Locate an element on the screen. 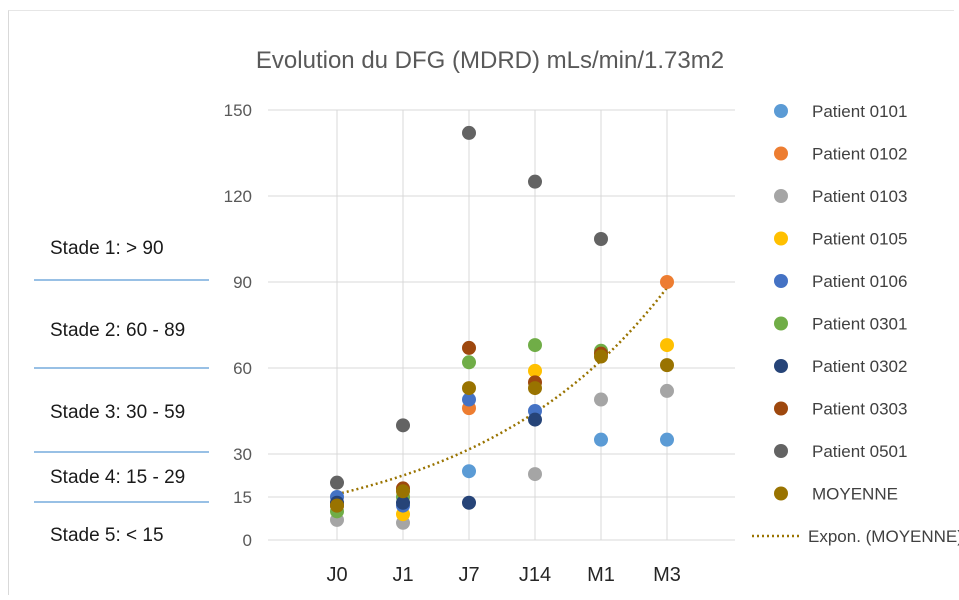  y-tick-label: 0 is located at coordinates (247, 540).